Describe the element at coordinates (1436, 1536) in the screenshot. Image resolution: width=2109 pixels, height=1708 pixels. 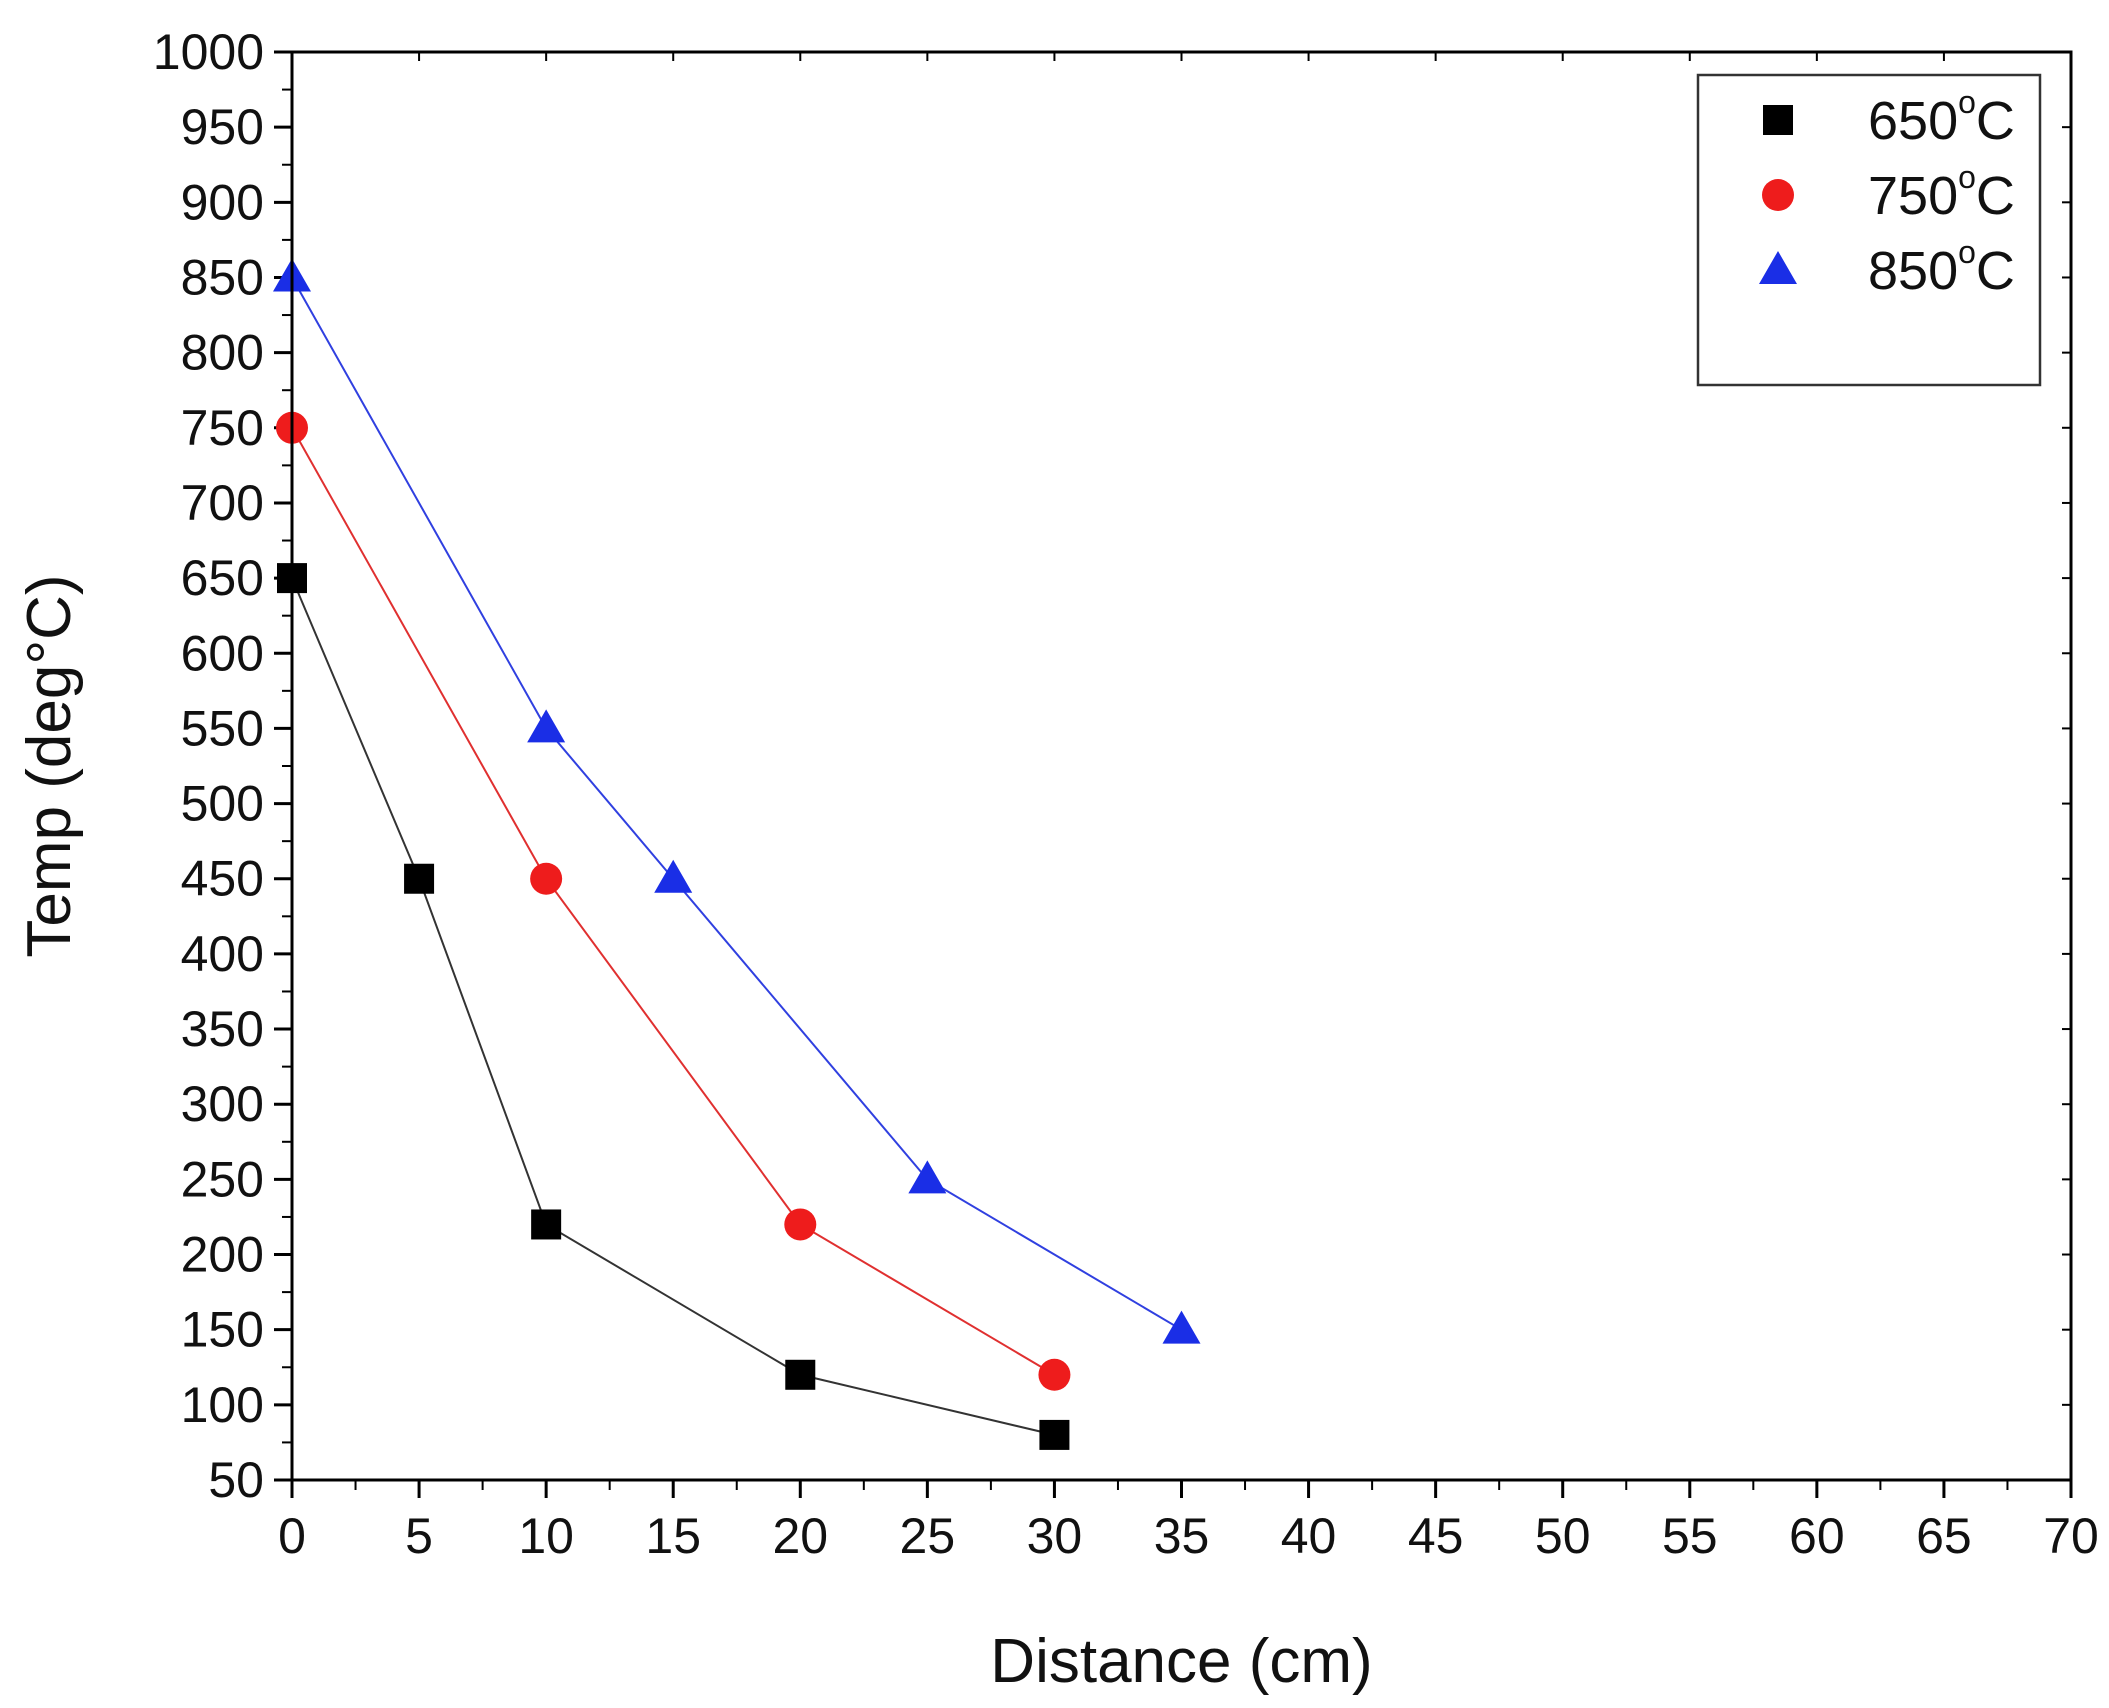
I see `x-tick-label: 45` at that location.